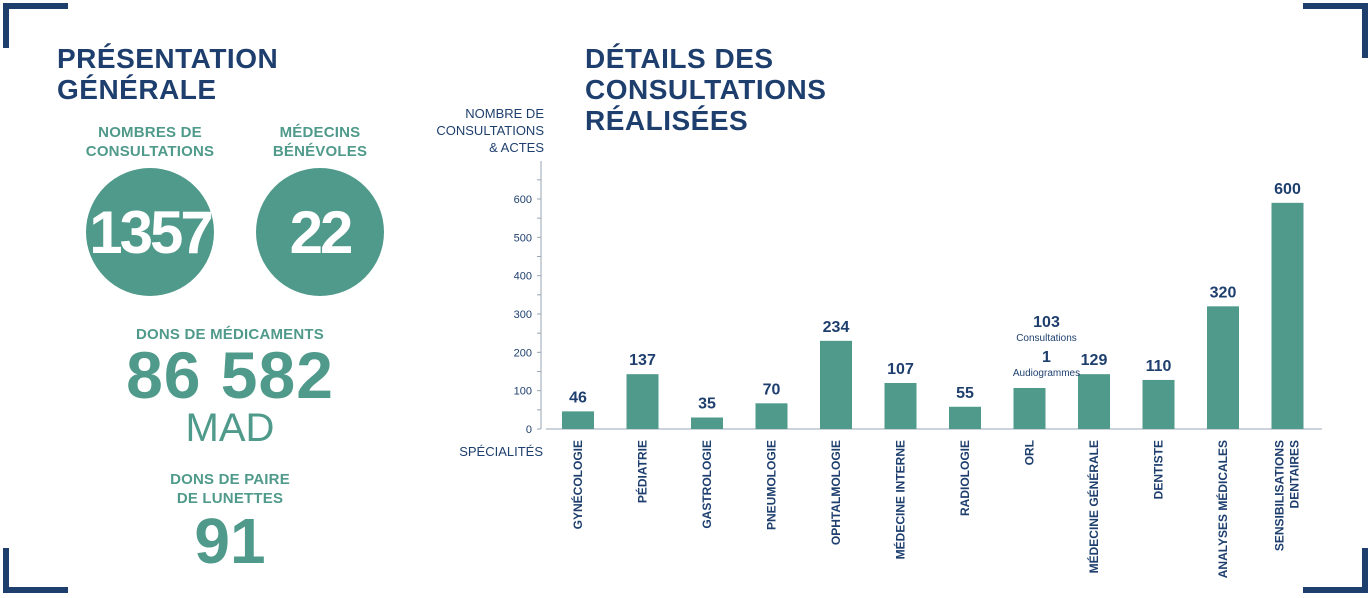 This screenshot has width=1371, height=598. What do you see at coordinates (836, 327) in the screenshot?
I see `bar-value-label: 234` at bounding box center [836, 327].